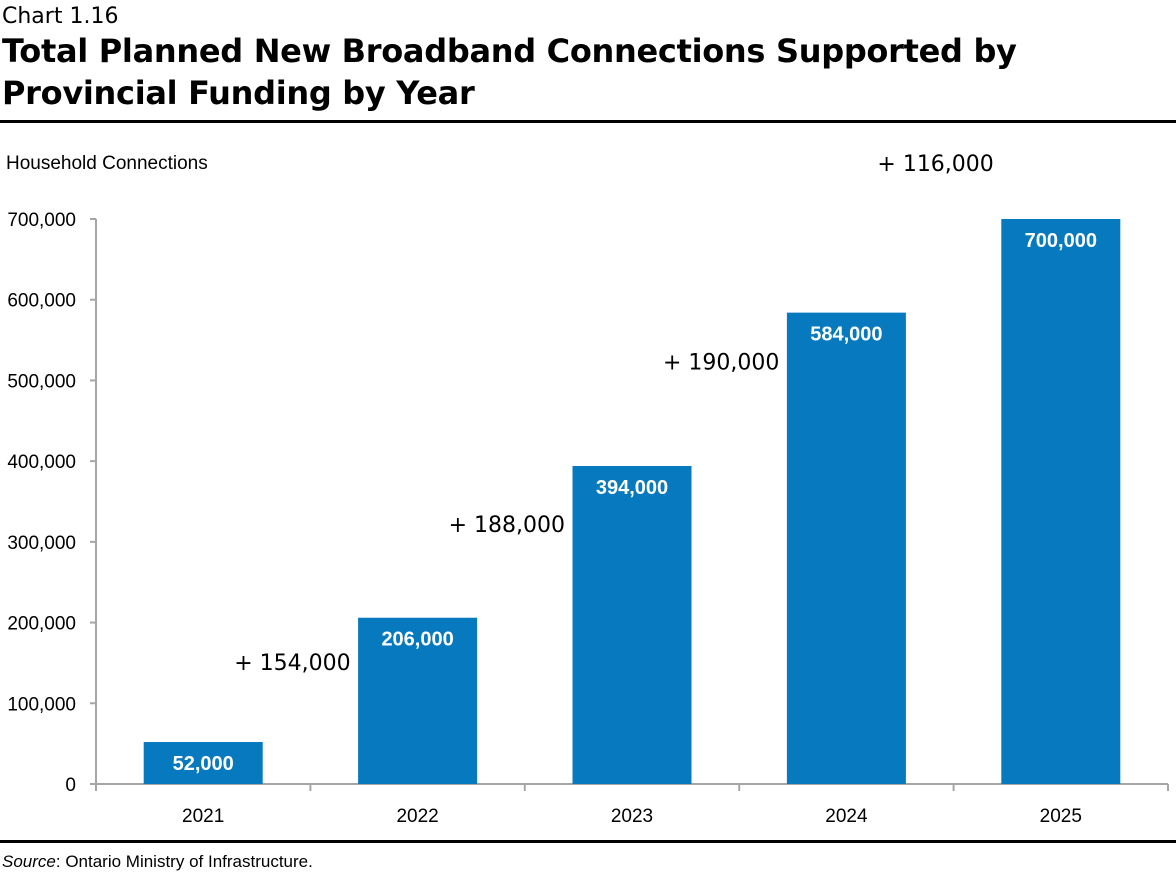 This screenshot has height=888, width=1176. What do you see at coordinates (935, 164) in the screenshot?
I see `increment-label: + 116,000` at bounding box center [935, 164].